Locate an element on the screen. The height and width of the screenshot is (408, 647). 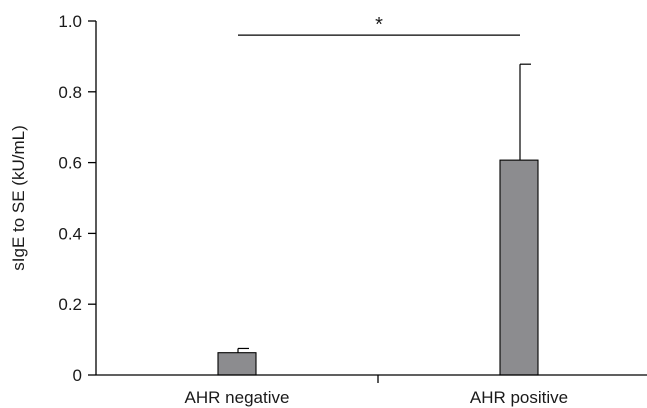
bar-ahr-negative is located at coordinates (237, 364).